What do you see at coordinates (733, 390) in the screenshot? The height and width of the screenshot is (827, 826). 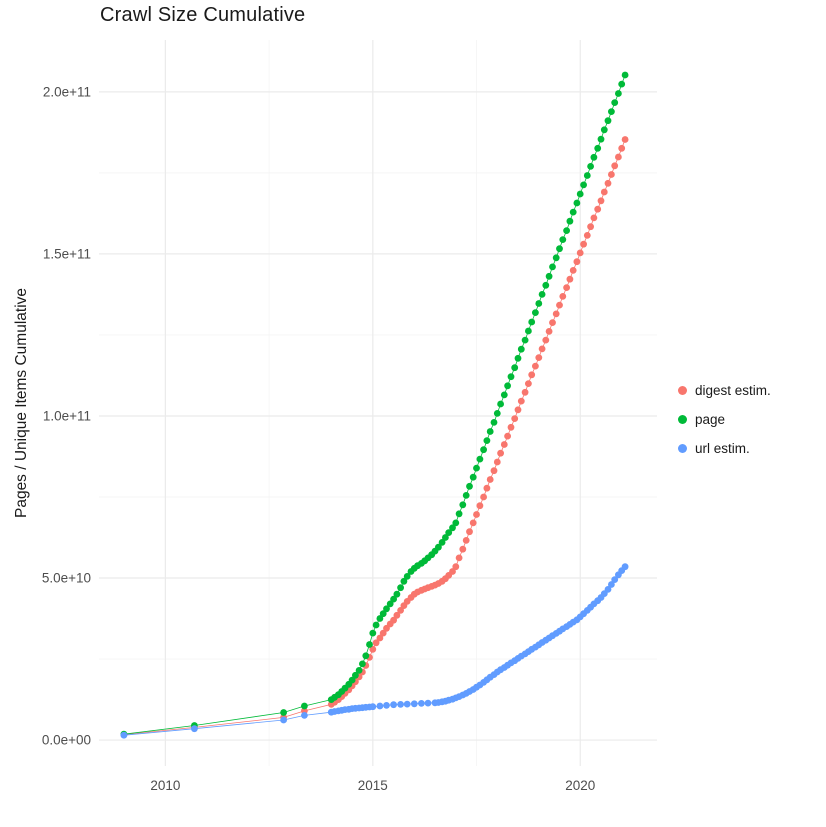 I see `legend-label-digest-estim: digest estim.` at bounding box center [733, 390].